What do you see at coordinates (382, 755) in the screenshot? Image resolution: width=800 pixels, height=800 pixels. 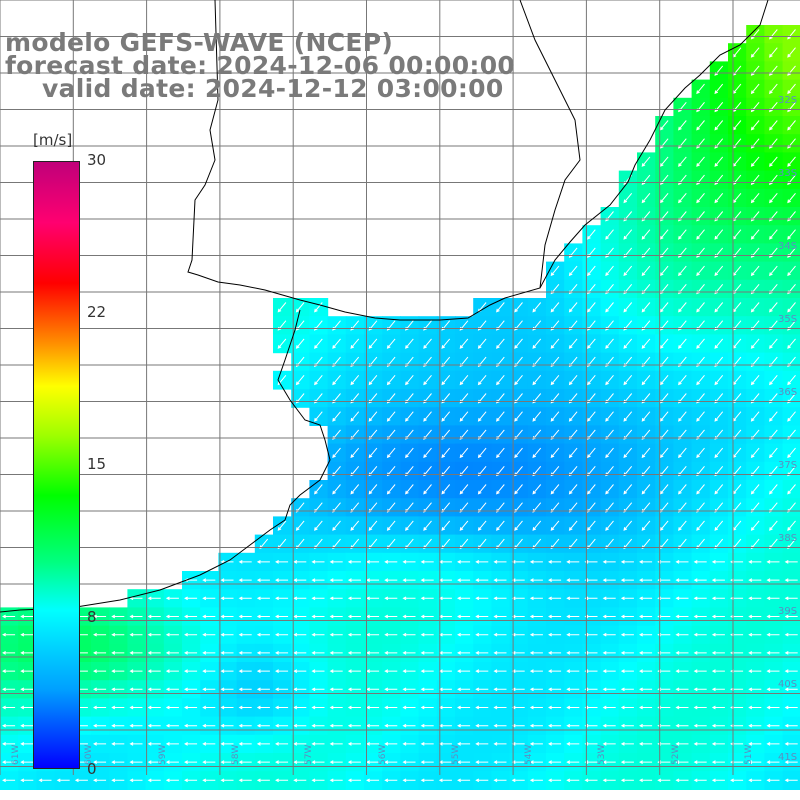 I see `longitude-labels: 61W 60W 59W 58W 57W 56W 55W 54W 53W 52W 51W` at bounding box center [382, 755].